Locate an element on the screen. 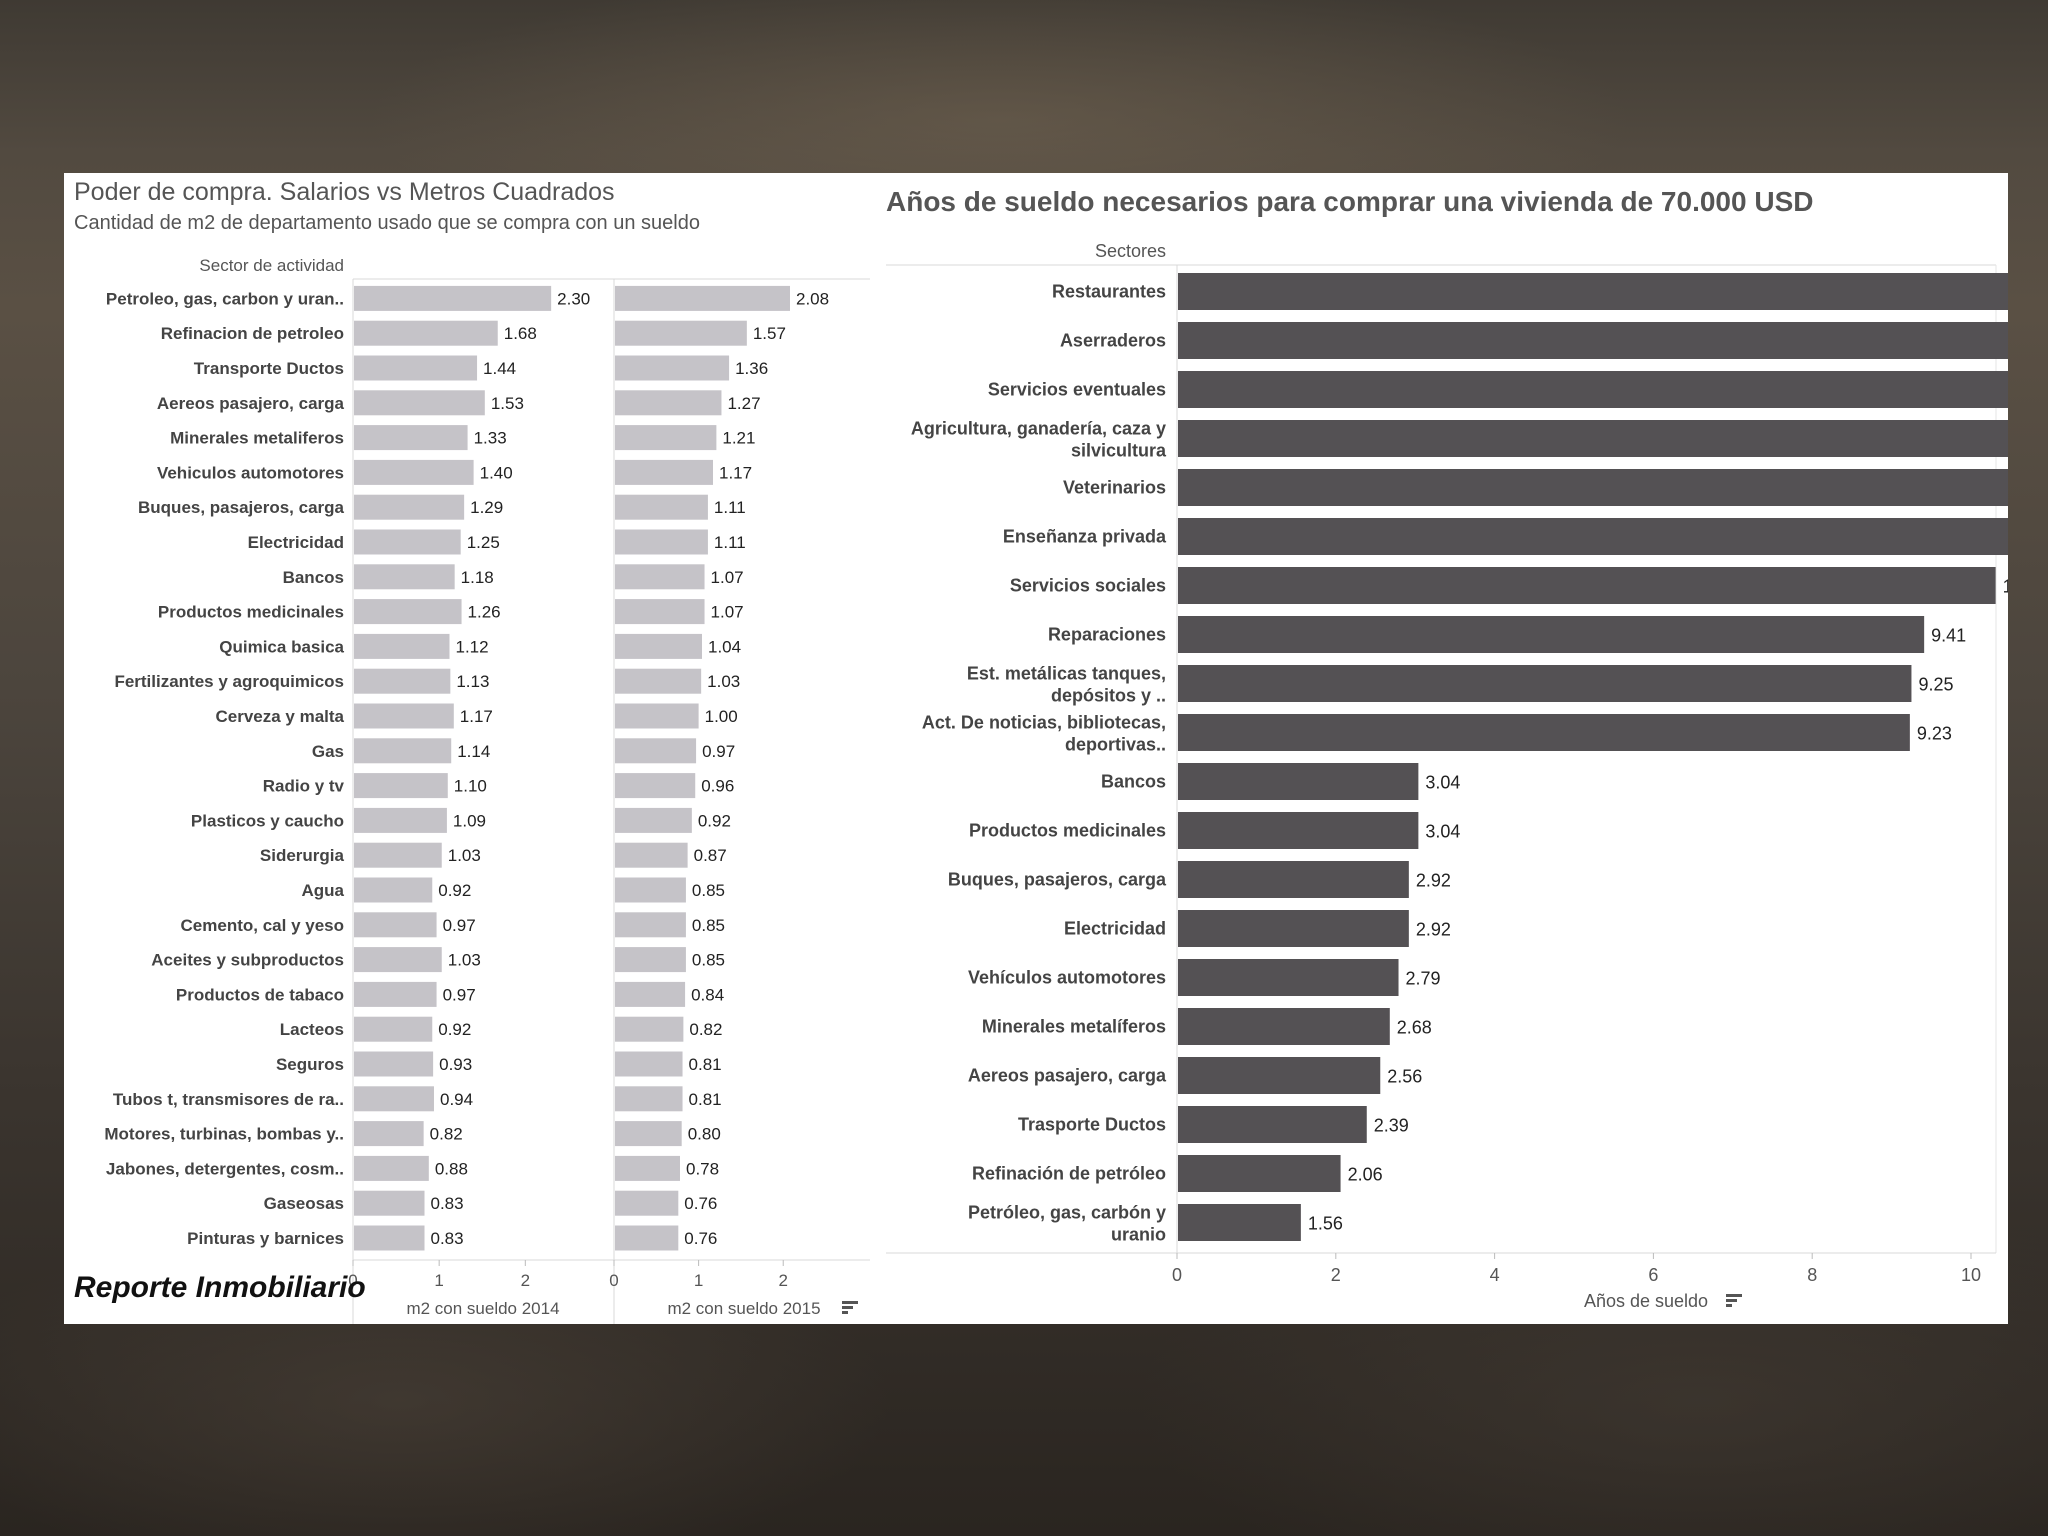 The image size is (2048, 1536). left-bar-value-label: 1.11 is located at coordinates (730, 507).